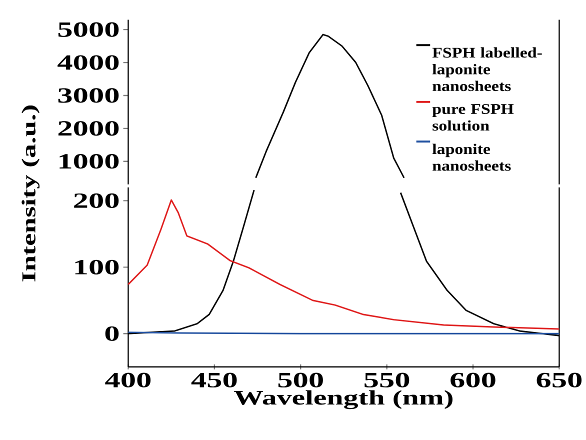 The image size is (586, 440). What do you see at coordinates (89, 161) in the screenshot?
I see `y-tick-label: 1000` at bounding box center [89, 161].